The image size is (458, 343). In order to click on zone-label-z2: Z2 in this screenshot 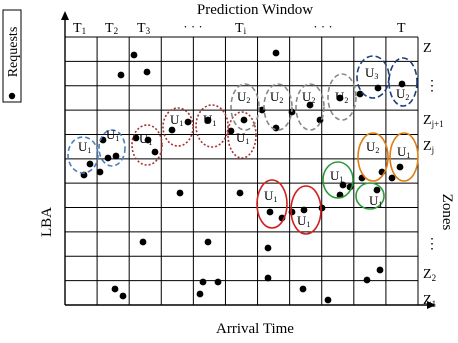, I will do `click(429, 275)`.